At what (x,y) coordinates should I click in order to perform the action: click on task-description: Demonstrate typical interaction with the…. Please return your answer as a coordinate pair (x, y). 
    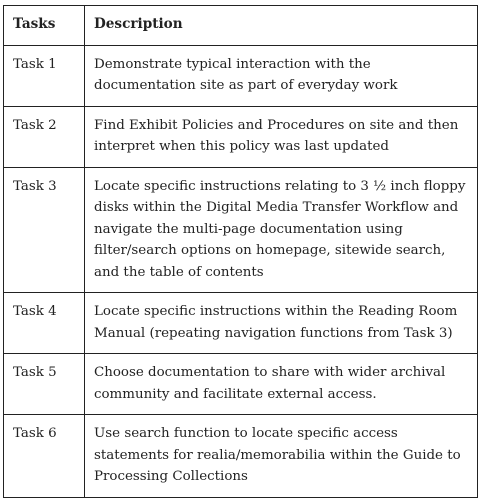
    Looking at the image, I should click on (281, 75).